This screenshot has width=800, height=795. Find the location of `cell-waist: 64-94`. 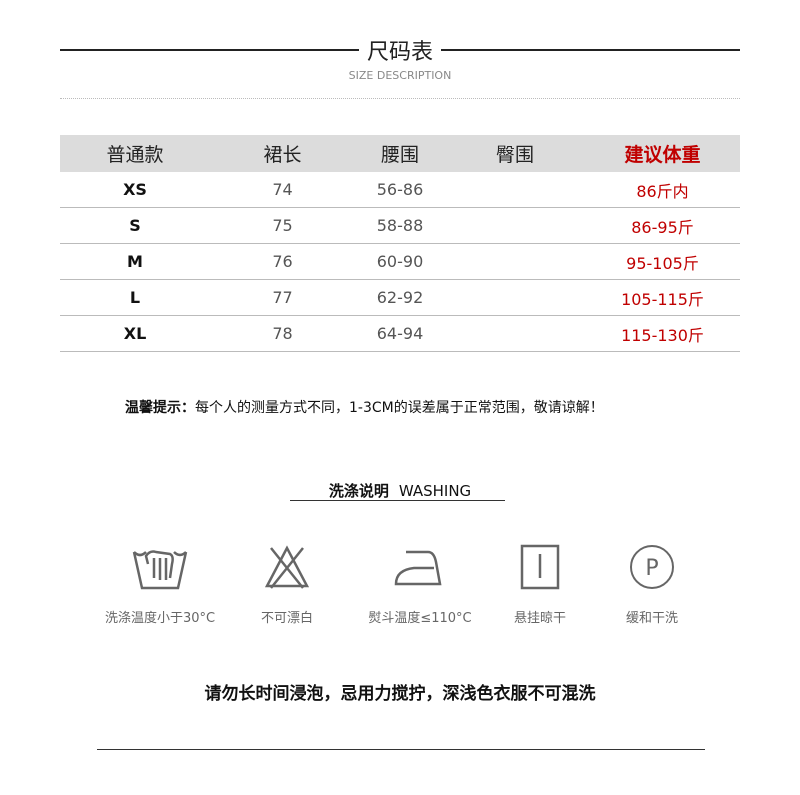

cell-waist: 64-94 is located at coordinates (400, 333).